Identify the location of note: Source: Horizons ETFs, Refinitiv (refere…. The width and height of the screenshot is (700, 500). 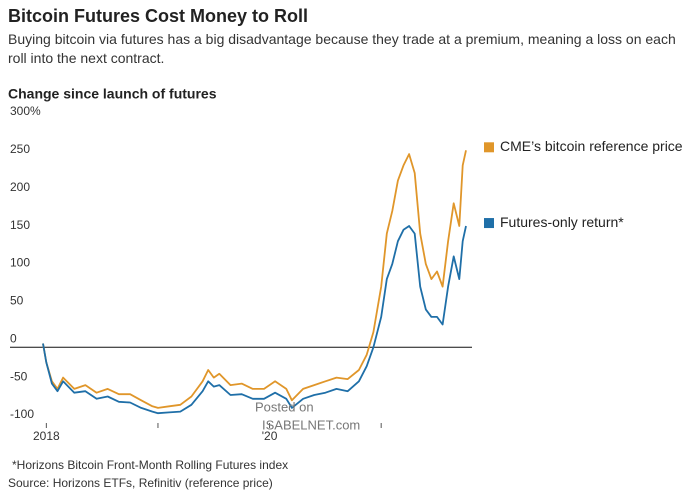
(140, 483).